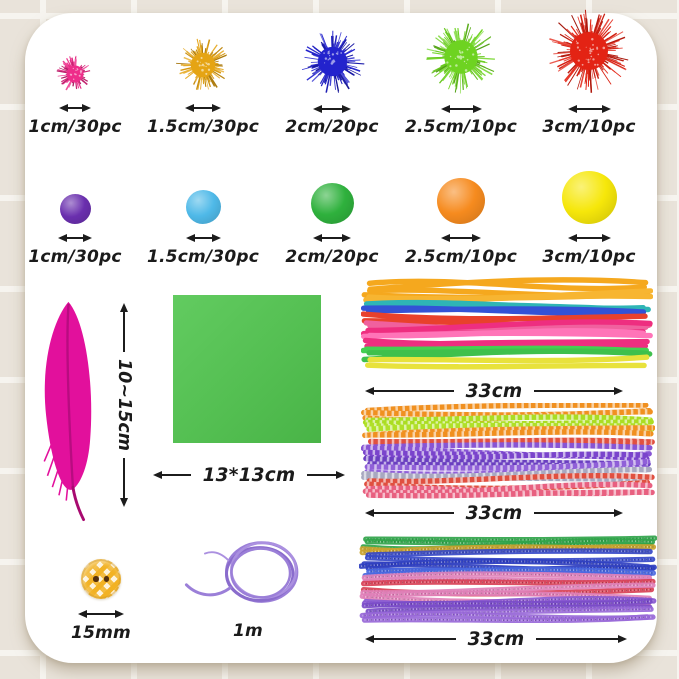  Describe the element at coordinates (589, 51) in the screenshot. I see `glitter-pompom-red` at that location.